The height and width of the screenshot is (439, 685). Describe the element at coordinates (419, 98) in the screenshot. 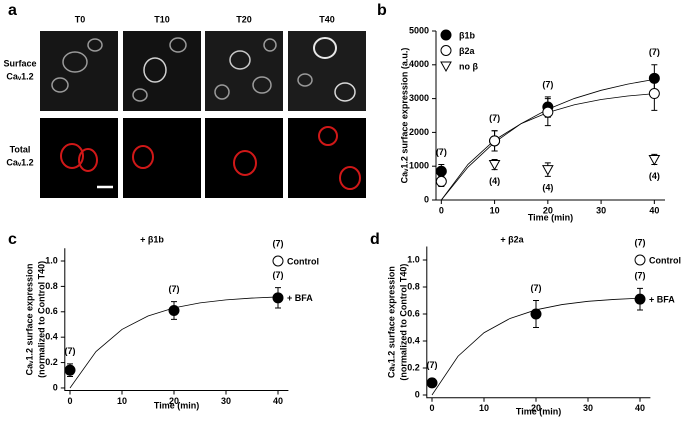

I see `y-tick-label: 3000` at that location.